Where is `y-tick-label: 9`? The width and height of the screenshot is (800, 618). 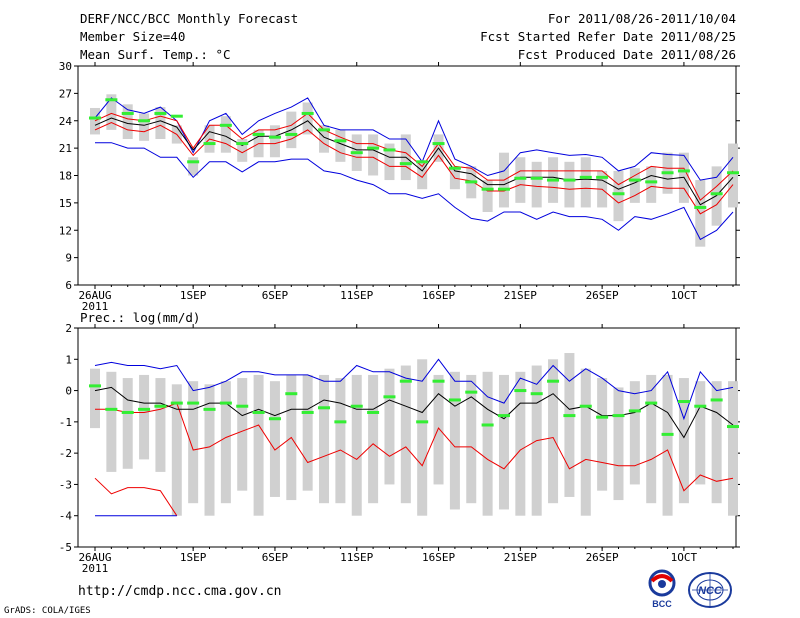 y-tick-label: 9 is located at coordinates (68, 258).